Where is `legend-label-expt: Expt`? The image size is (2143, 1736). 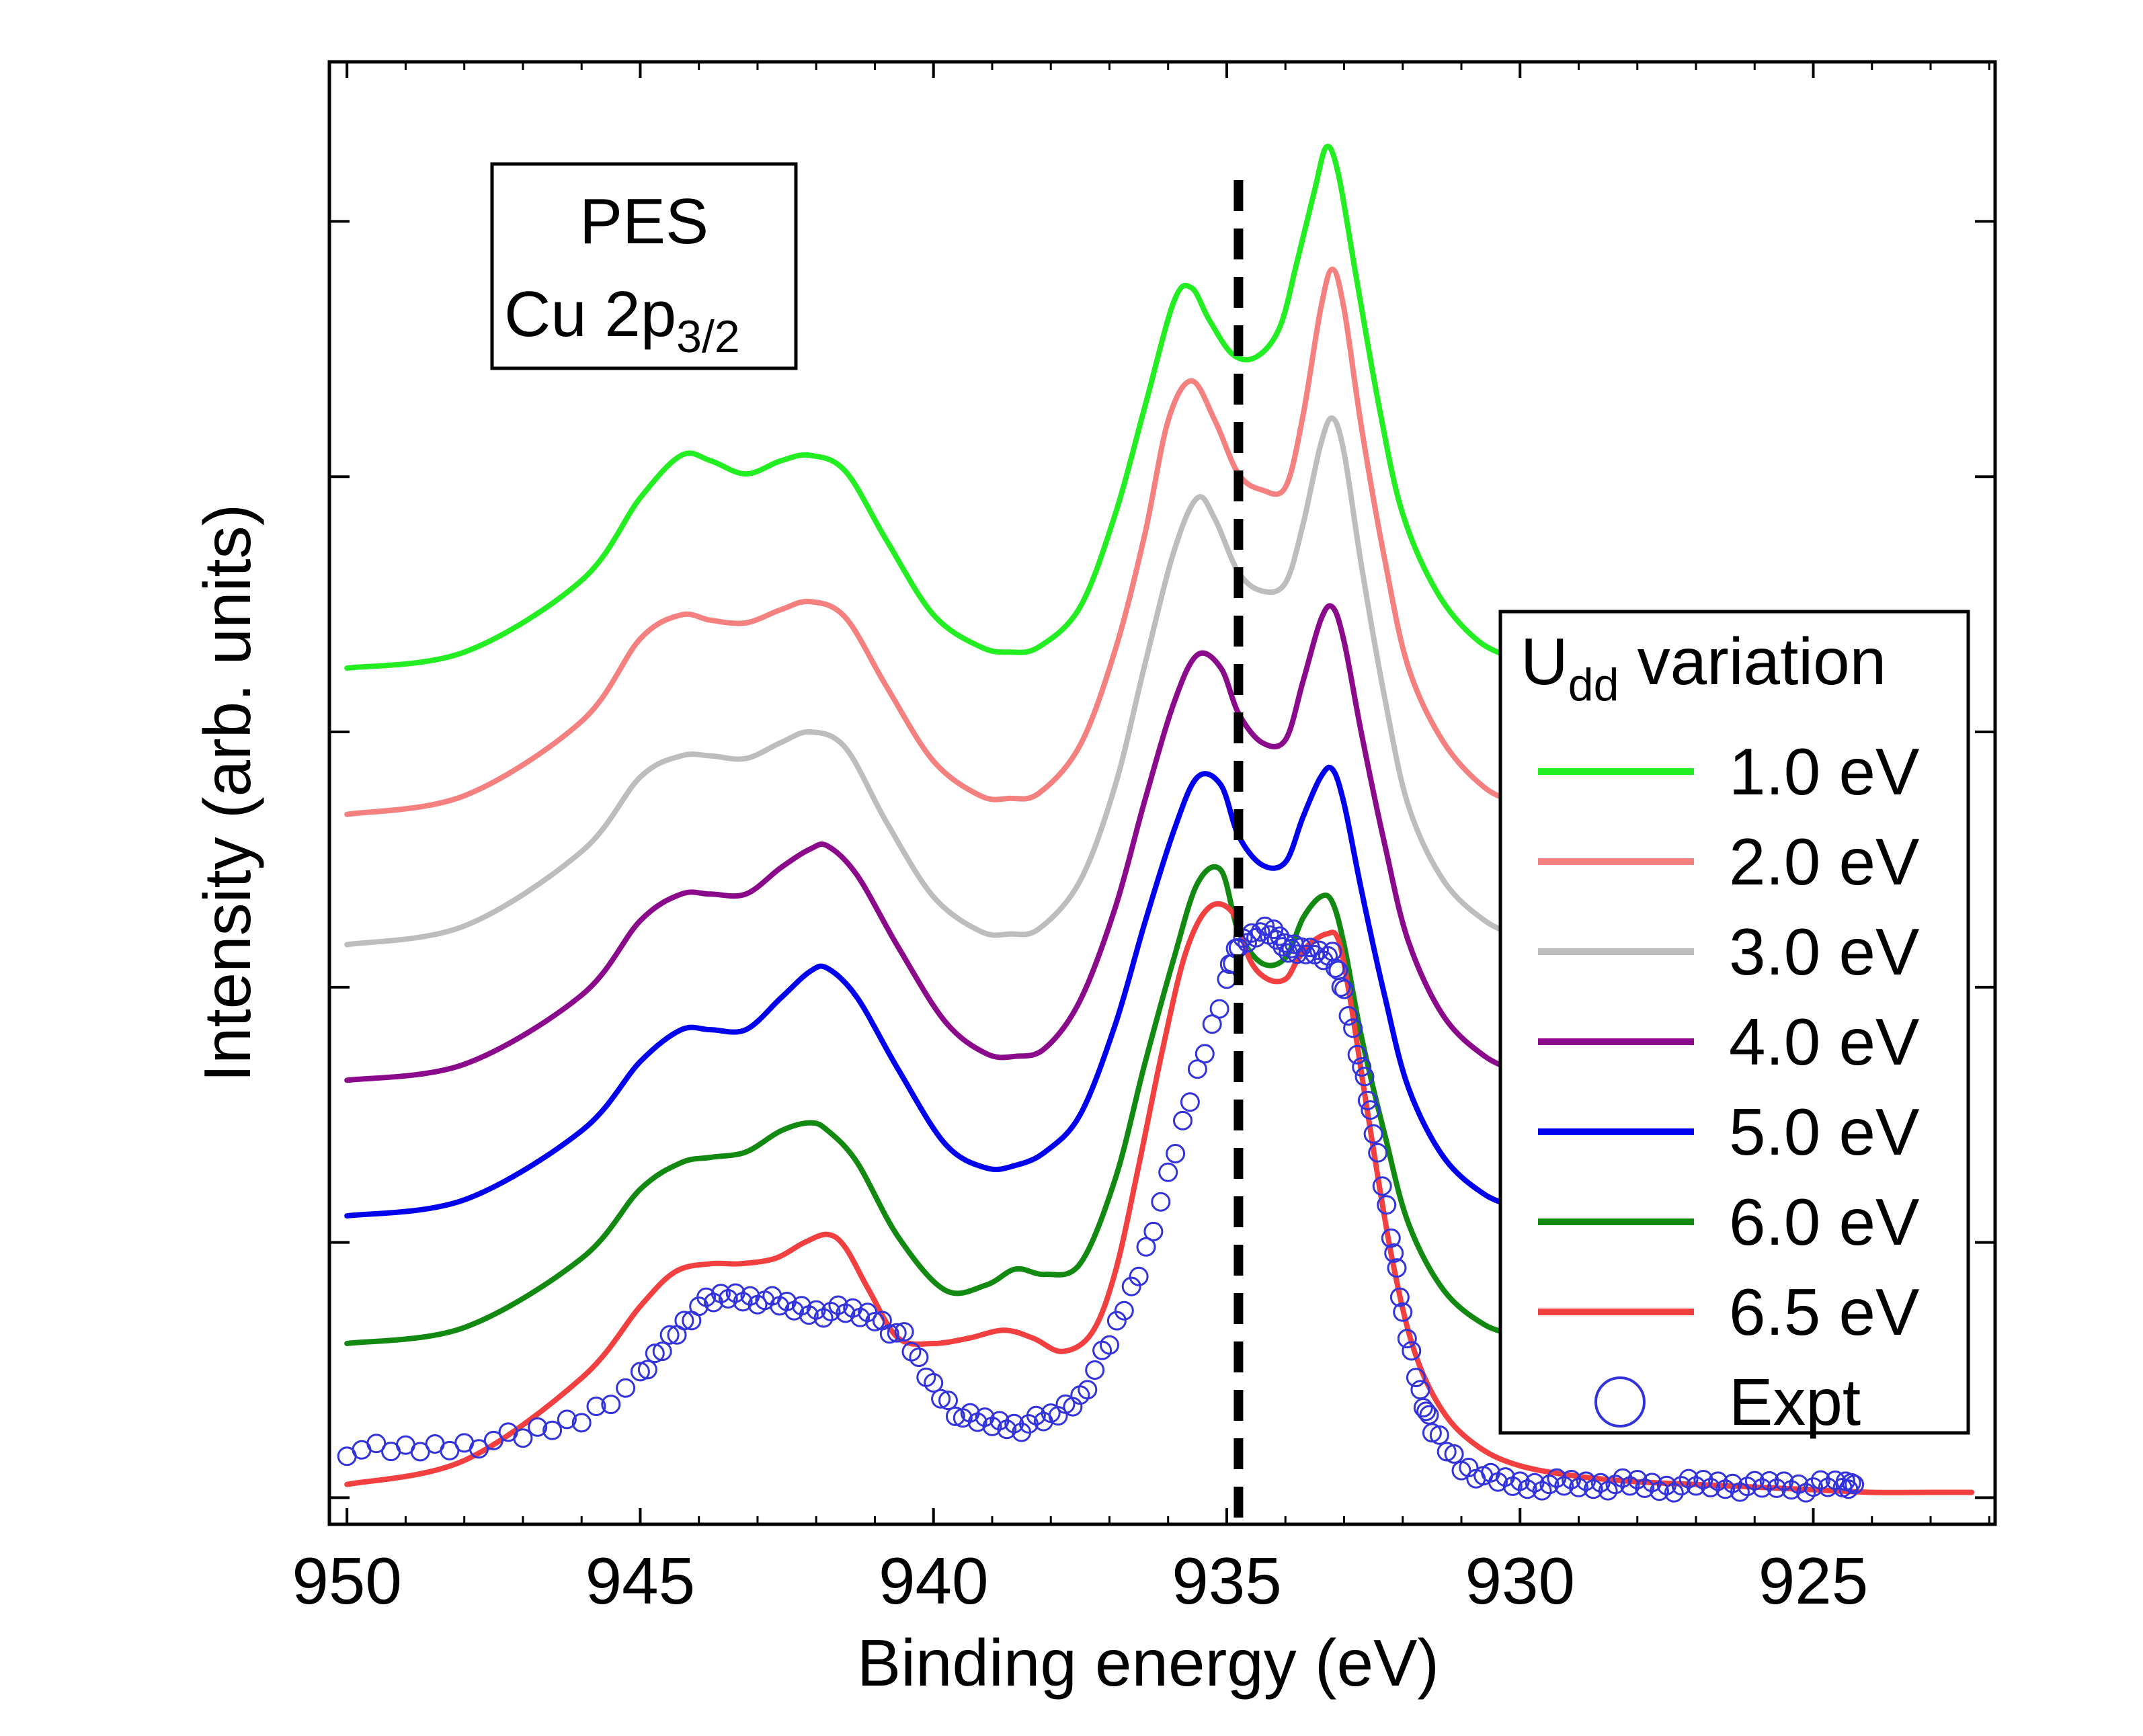
legend-label-expt: Expt is located at coordinates (1795, 1402).